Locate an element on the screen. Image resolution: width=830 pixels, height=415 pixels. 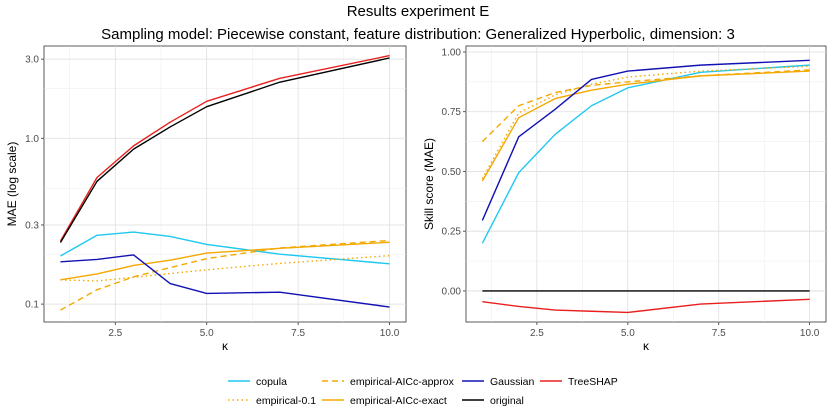
right-y-tick-label: 0.75 is located at coordinates (452, 112).